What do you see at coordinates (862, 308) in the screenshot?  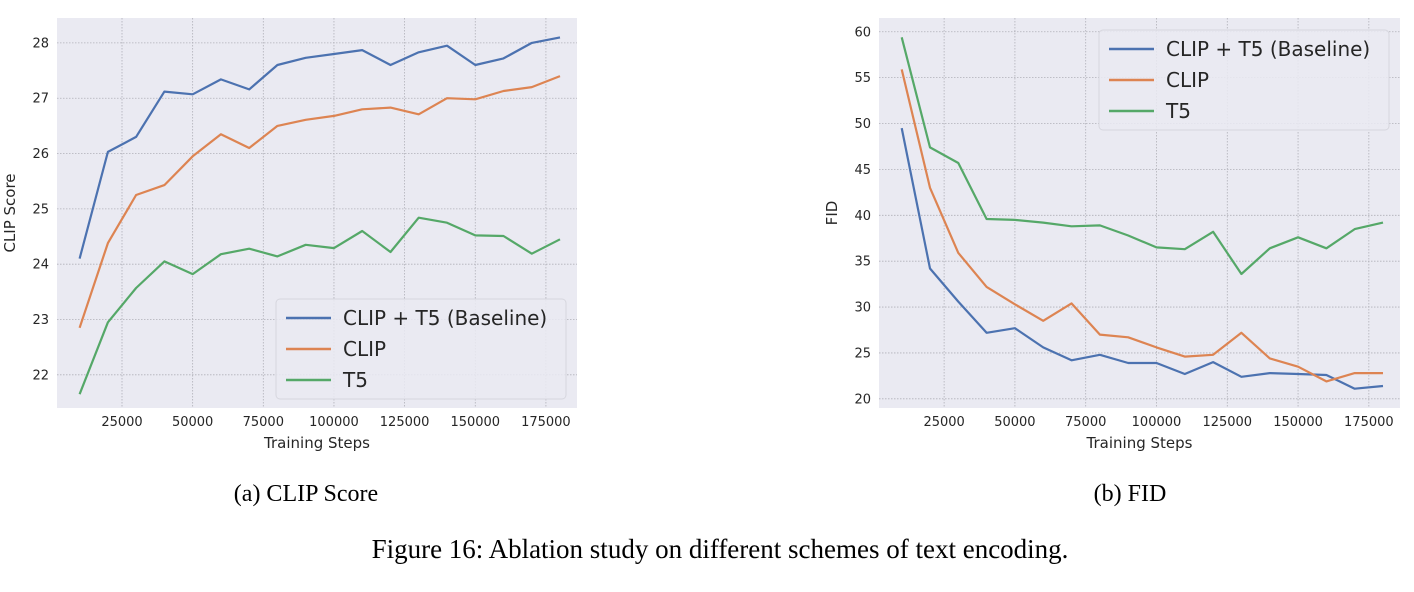 I see `y-tick-label: 30` at bounding box center [862, 308].